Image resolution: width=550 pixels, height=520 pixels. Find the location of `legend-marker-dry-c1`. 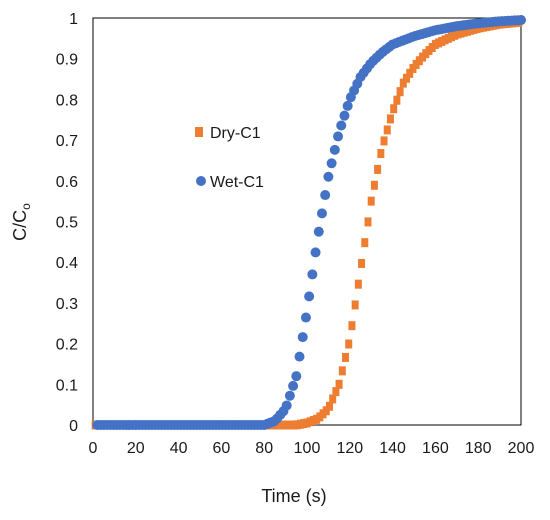

legend-marker-dry-c1 is located at coordinates (199, 132).